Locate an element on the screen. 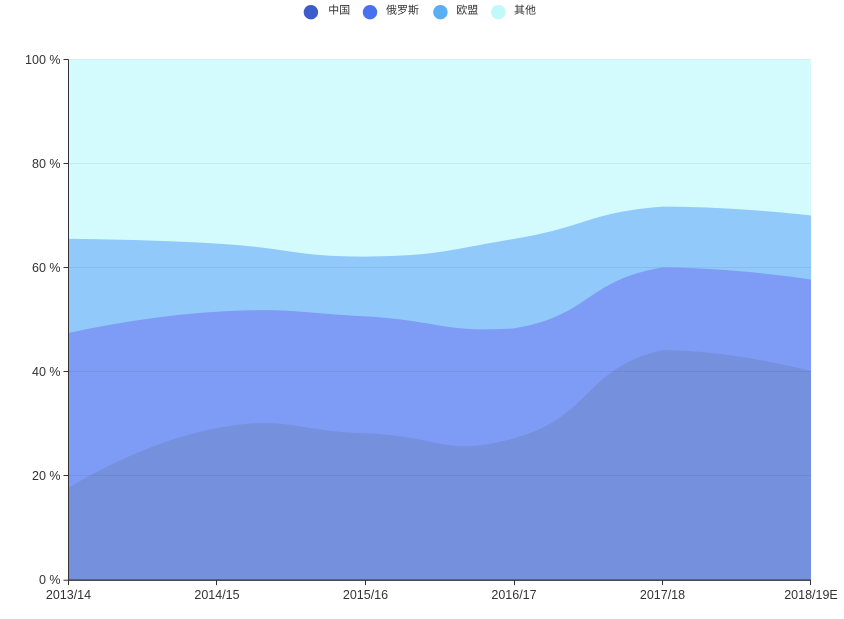 This screenshot has height=619, width=844. svg-text: 2013/14 is located at coordinates (68, 595).